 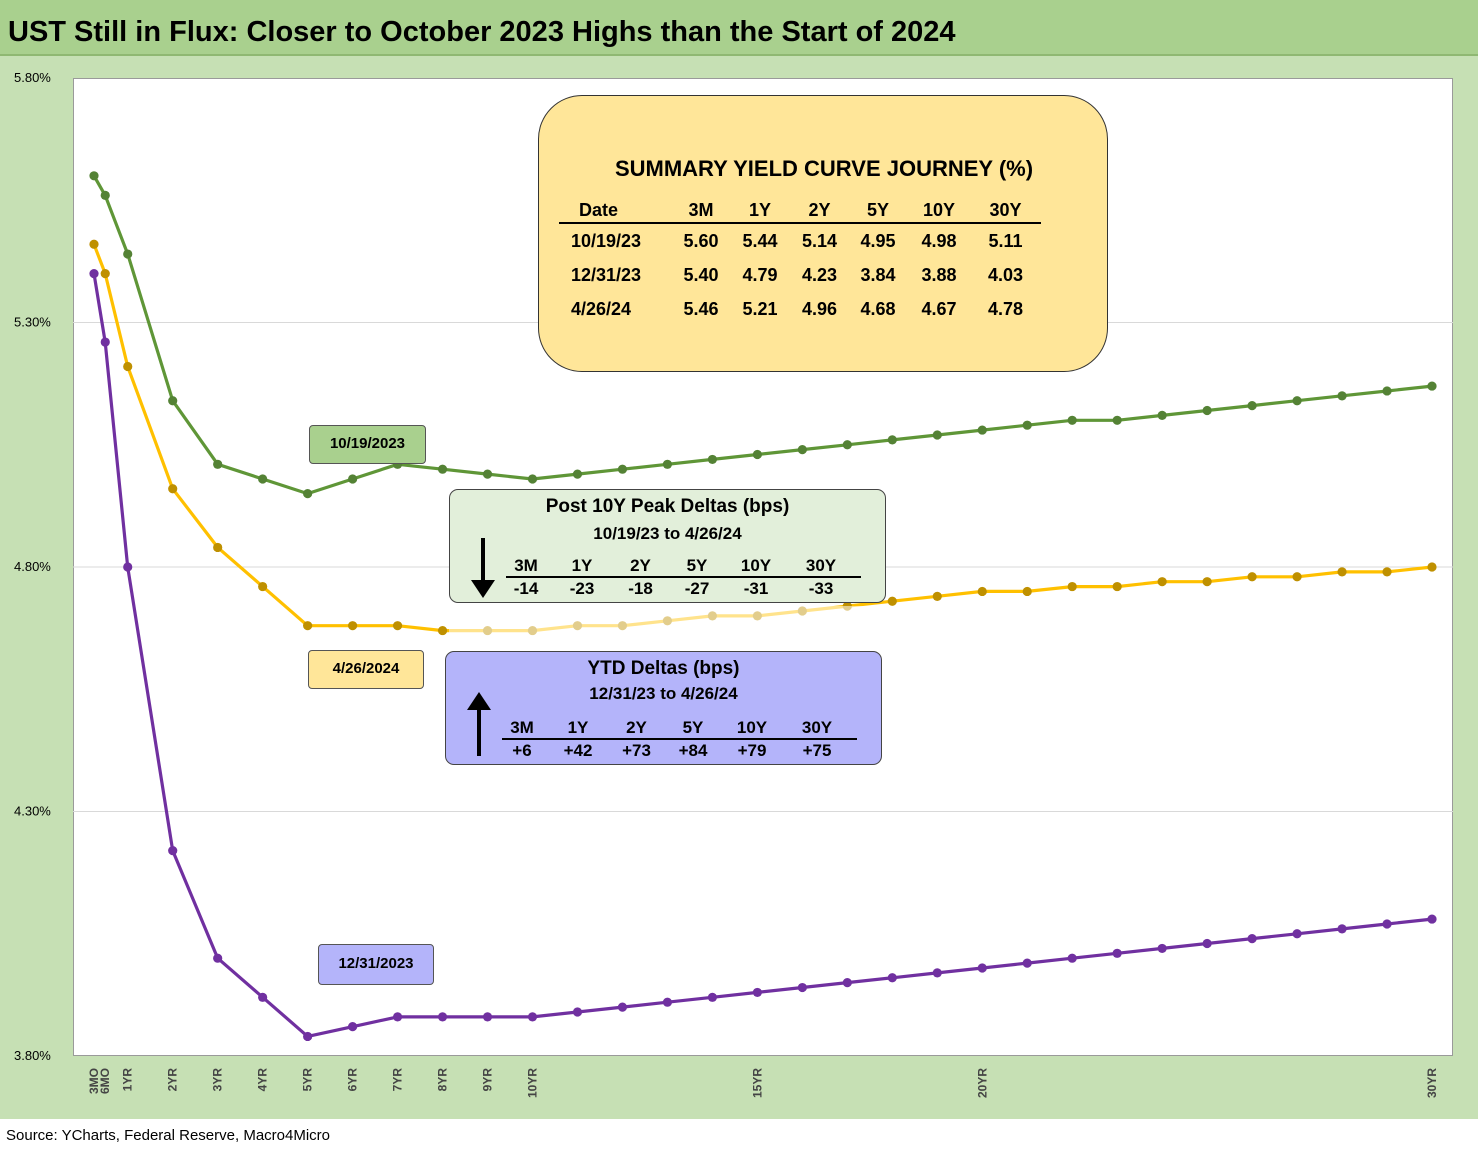 What do you see at coordinates (821, 588) in the screenshot?
I see `post-peak-value: -33` at bounding box center [821, 588].